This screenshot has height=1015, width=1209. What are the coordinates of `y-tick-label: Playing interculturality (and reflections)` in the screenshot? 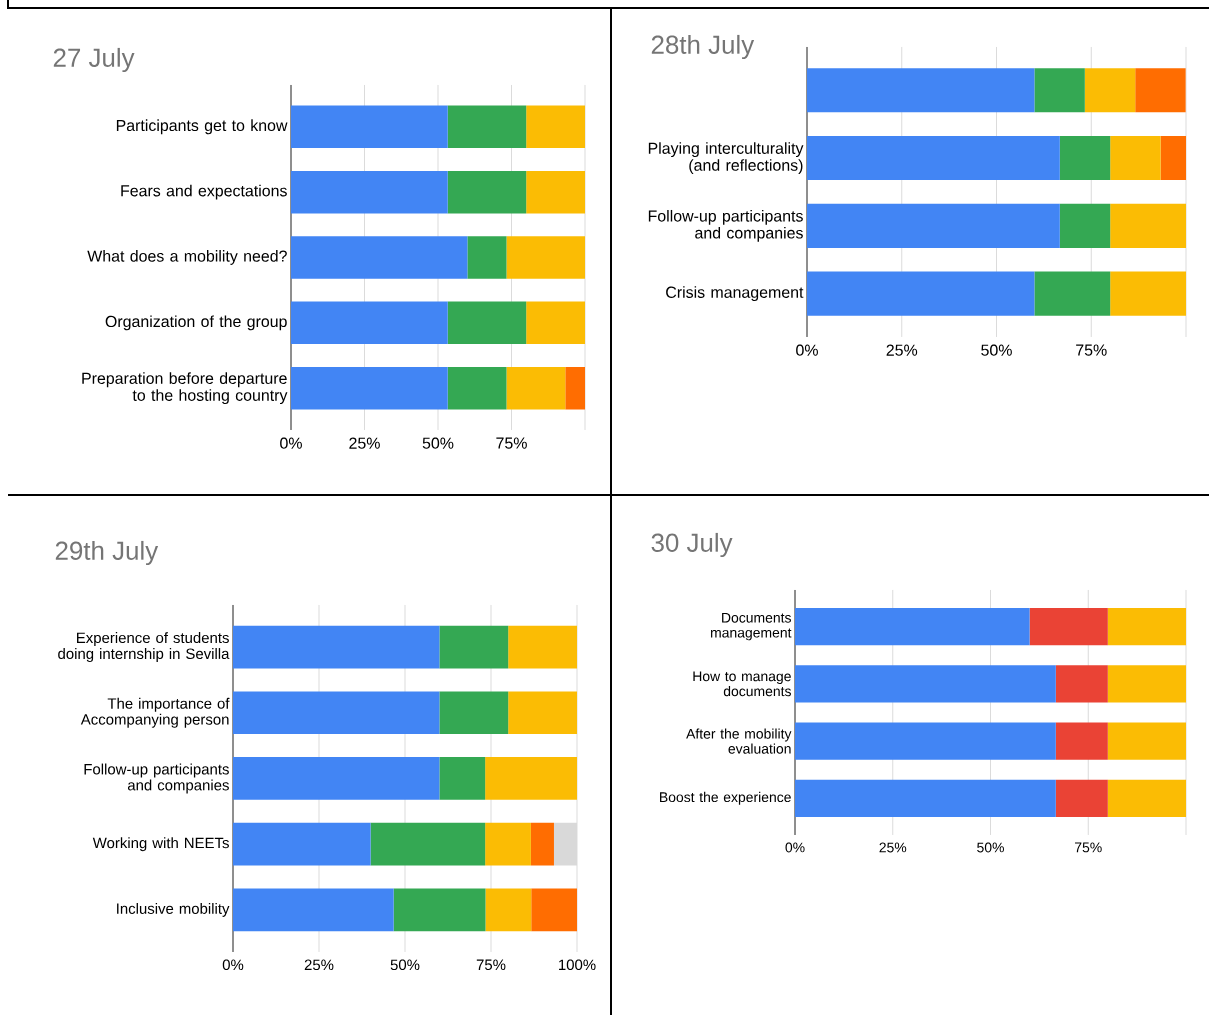 It's located at (726, 158).